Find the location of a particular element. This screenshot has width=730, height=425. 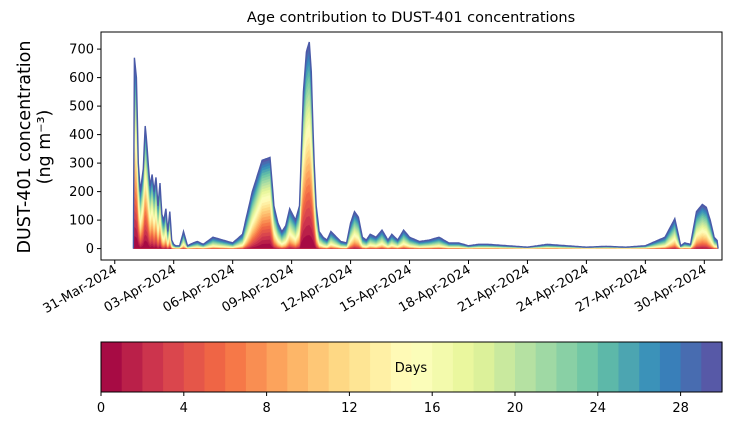

colorbar-axis: 0 4 8 12 16 20 24 28 is located at coordinates (393, 404).